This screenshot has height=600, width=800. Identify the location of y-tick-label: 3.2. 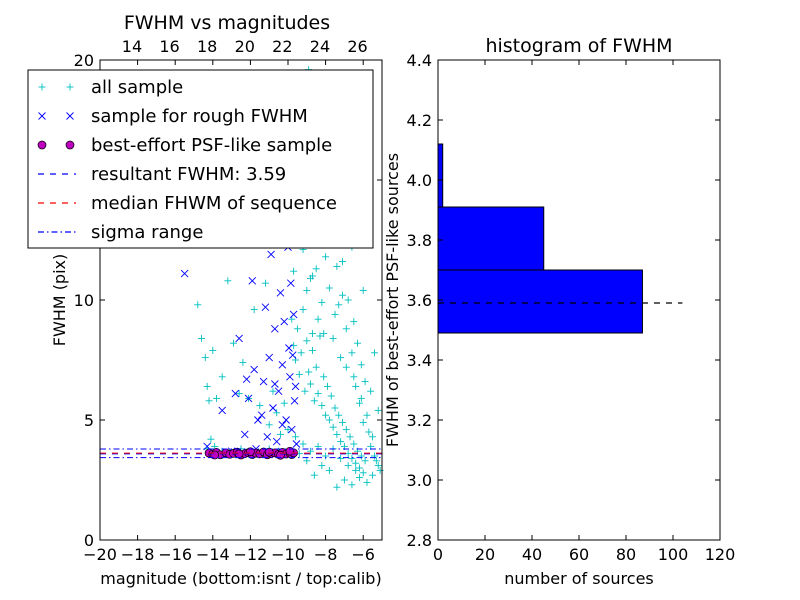
(419, 420).